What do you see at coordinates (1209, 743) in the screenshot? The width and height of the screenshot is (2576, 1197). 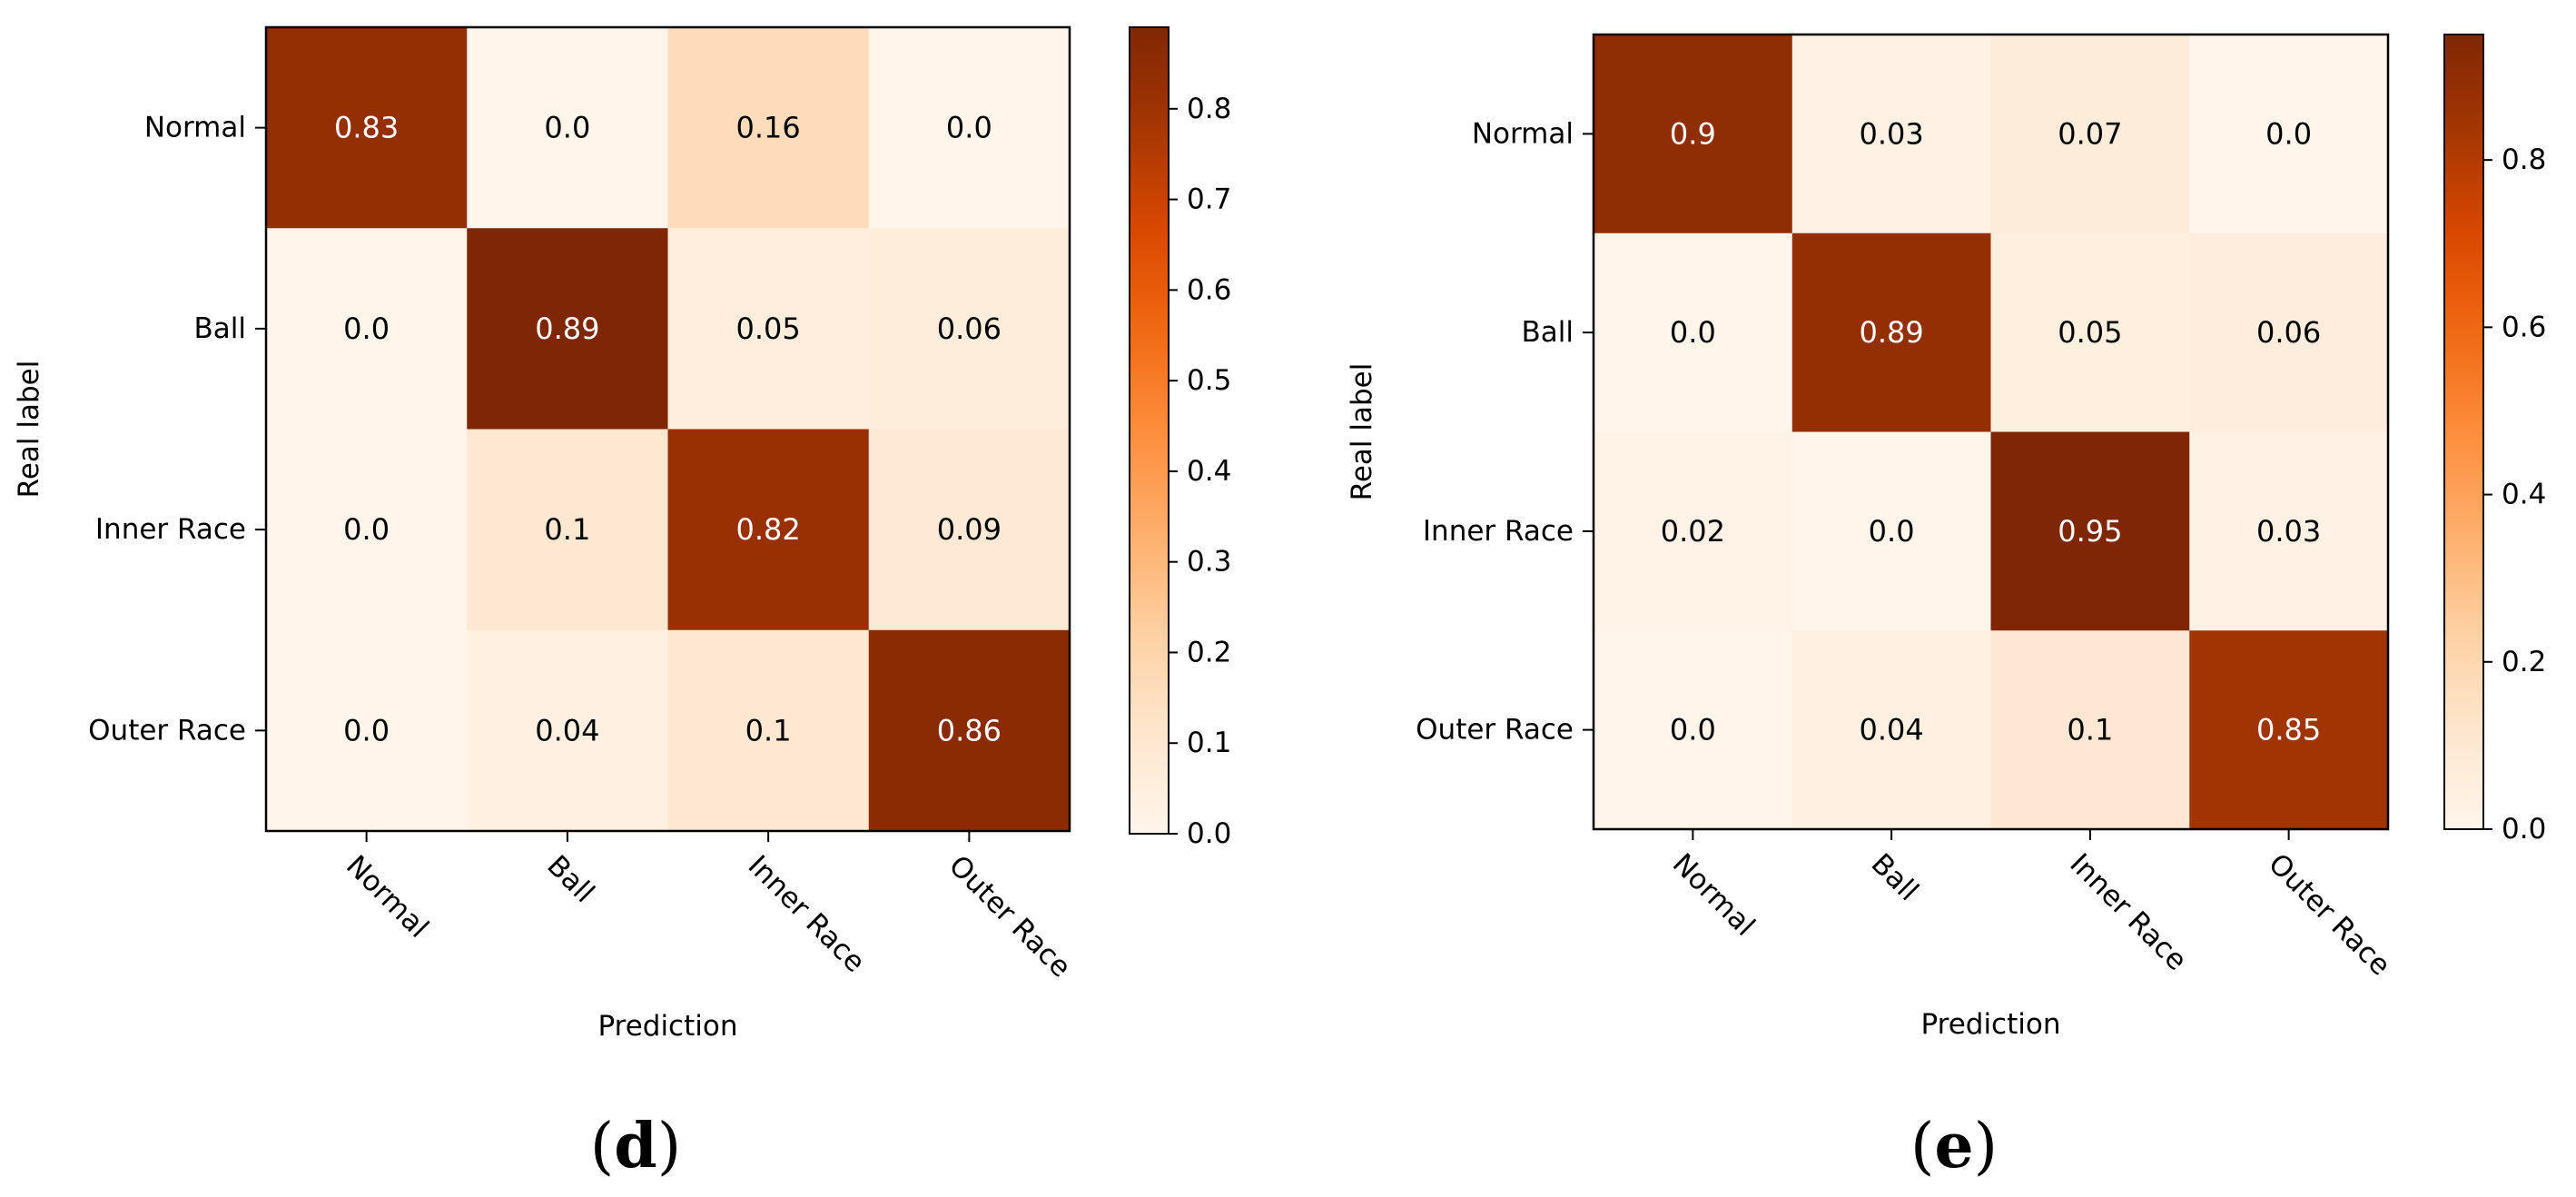 I see `colorbar-tick-label: 0.1` at bounding box center [1209, 743].